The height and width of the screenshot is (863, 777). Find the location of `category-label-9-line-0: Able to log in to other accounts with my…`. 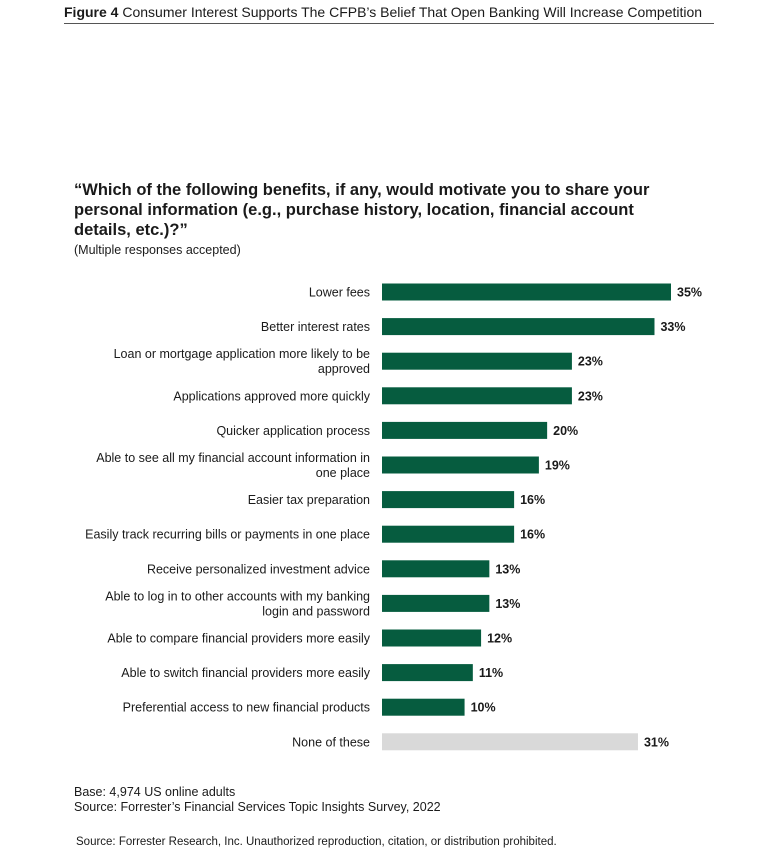

category-label-9-line-0: Able to log in to other accounts with my… is located at coordinates (237, 596).